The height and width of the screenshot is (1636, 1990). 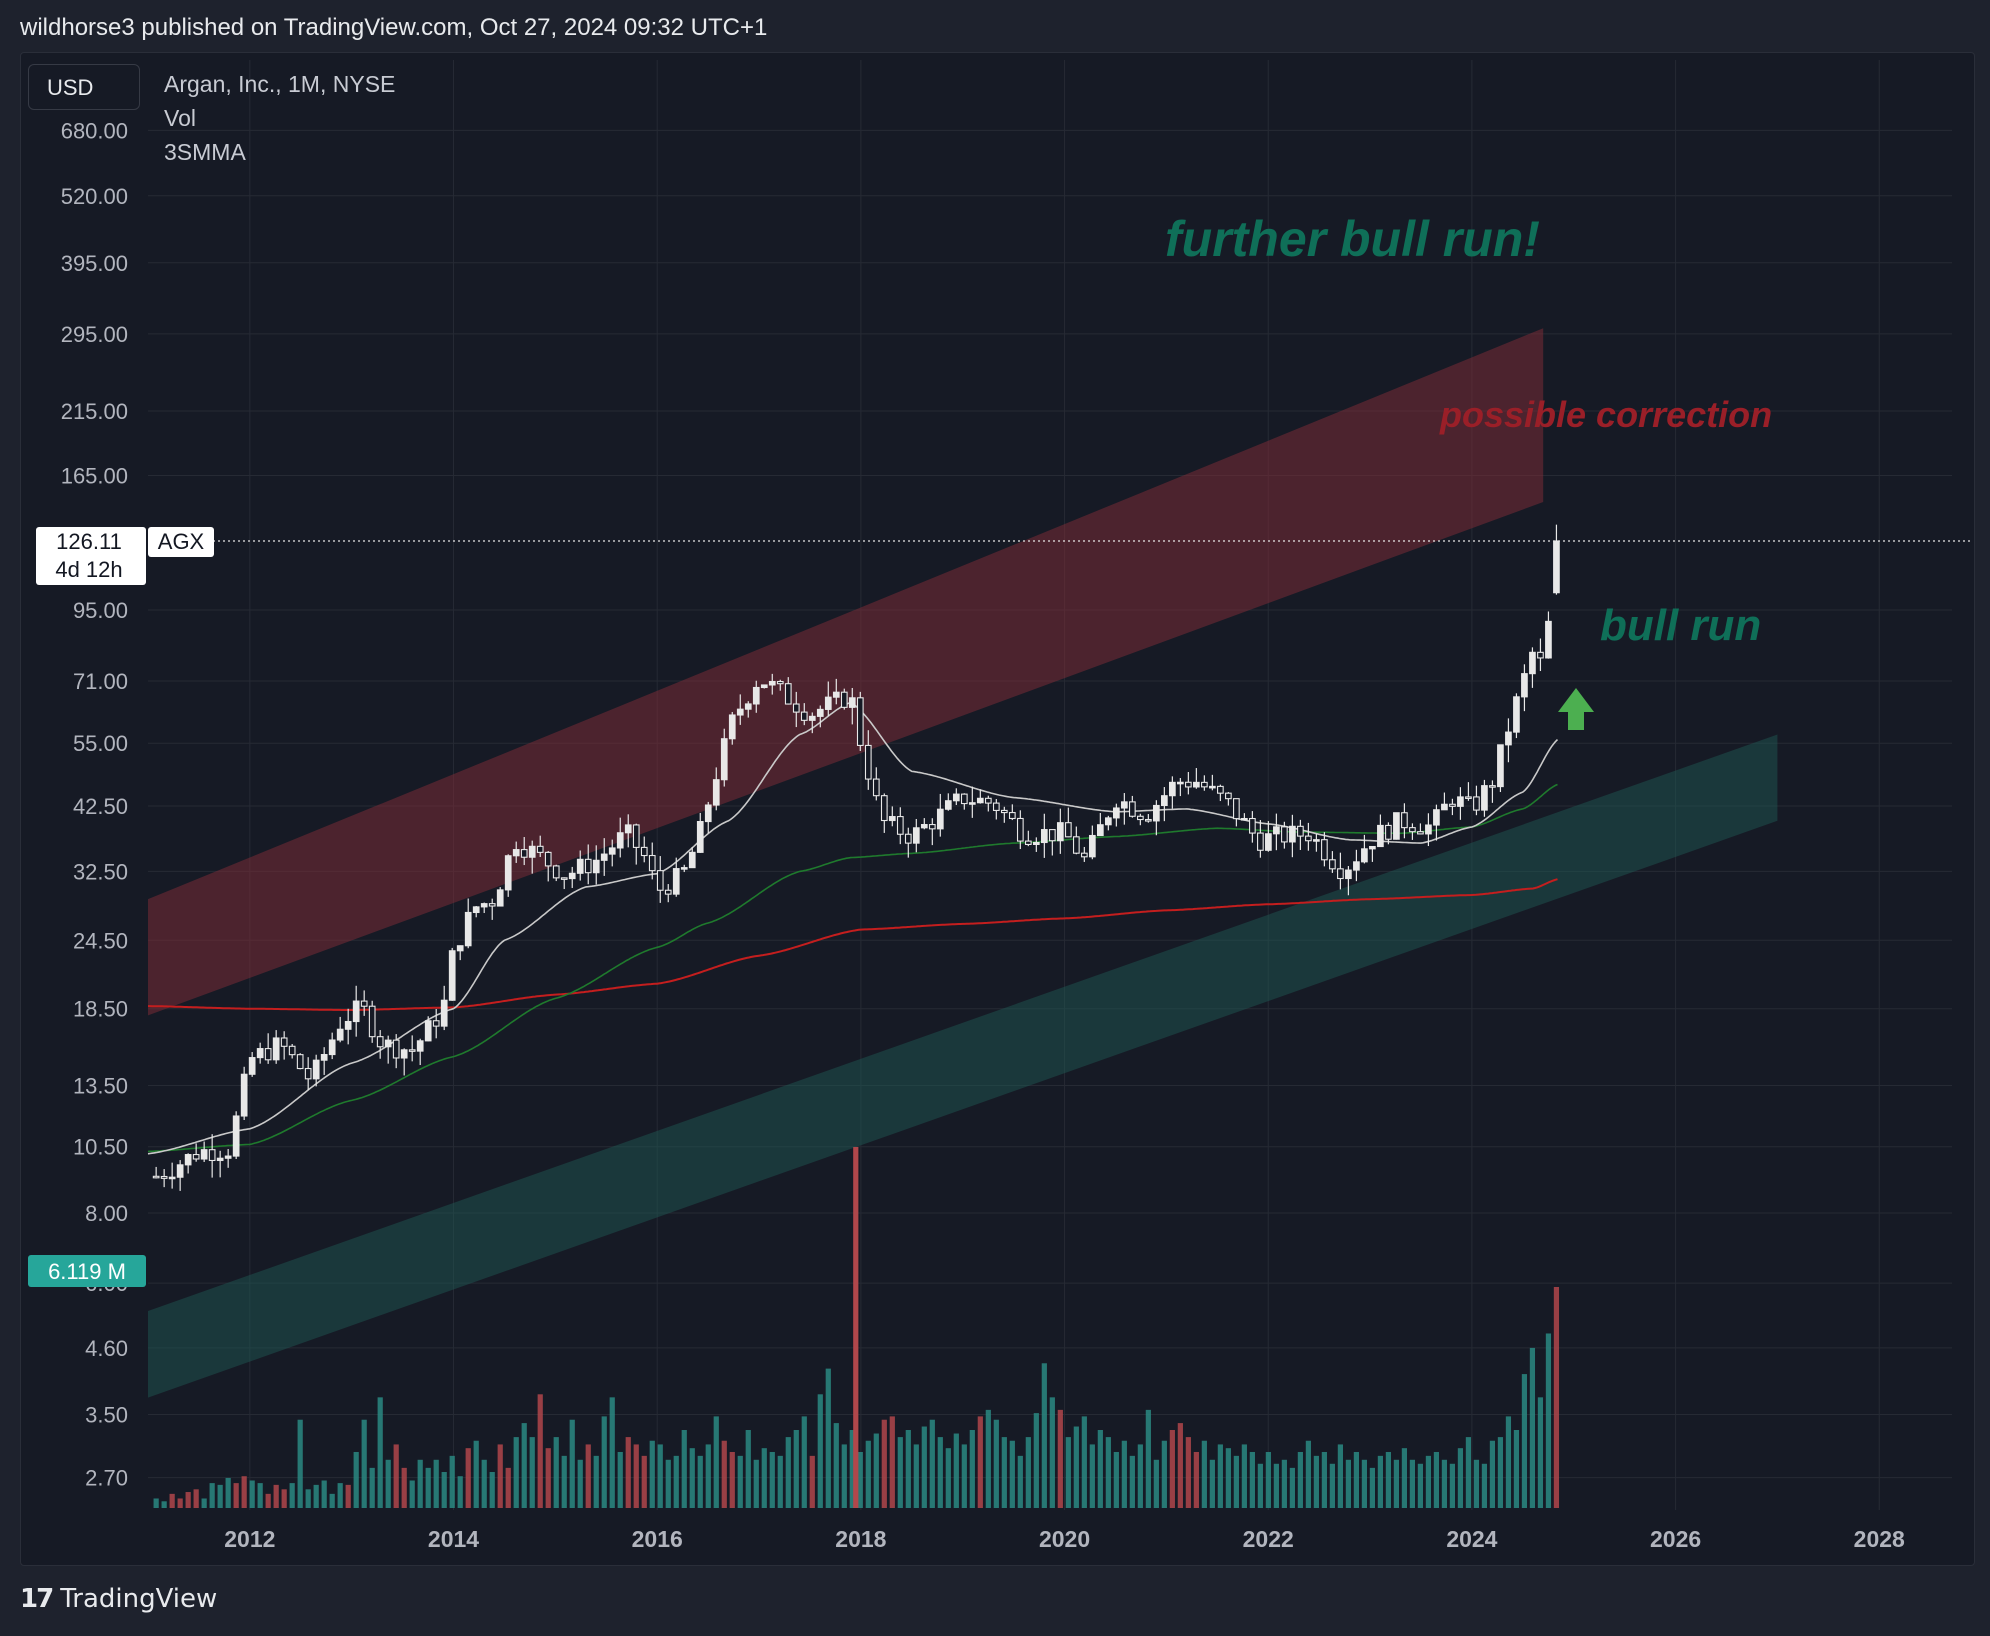 What do you see at coordinates (118, 1599) in the screenshot?
I see `tradingview-logo: 17 TradingView` at bounding box center [118, 1599].